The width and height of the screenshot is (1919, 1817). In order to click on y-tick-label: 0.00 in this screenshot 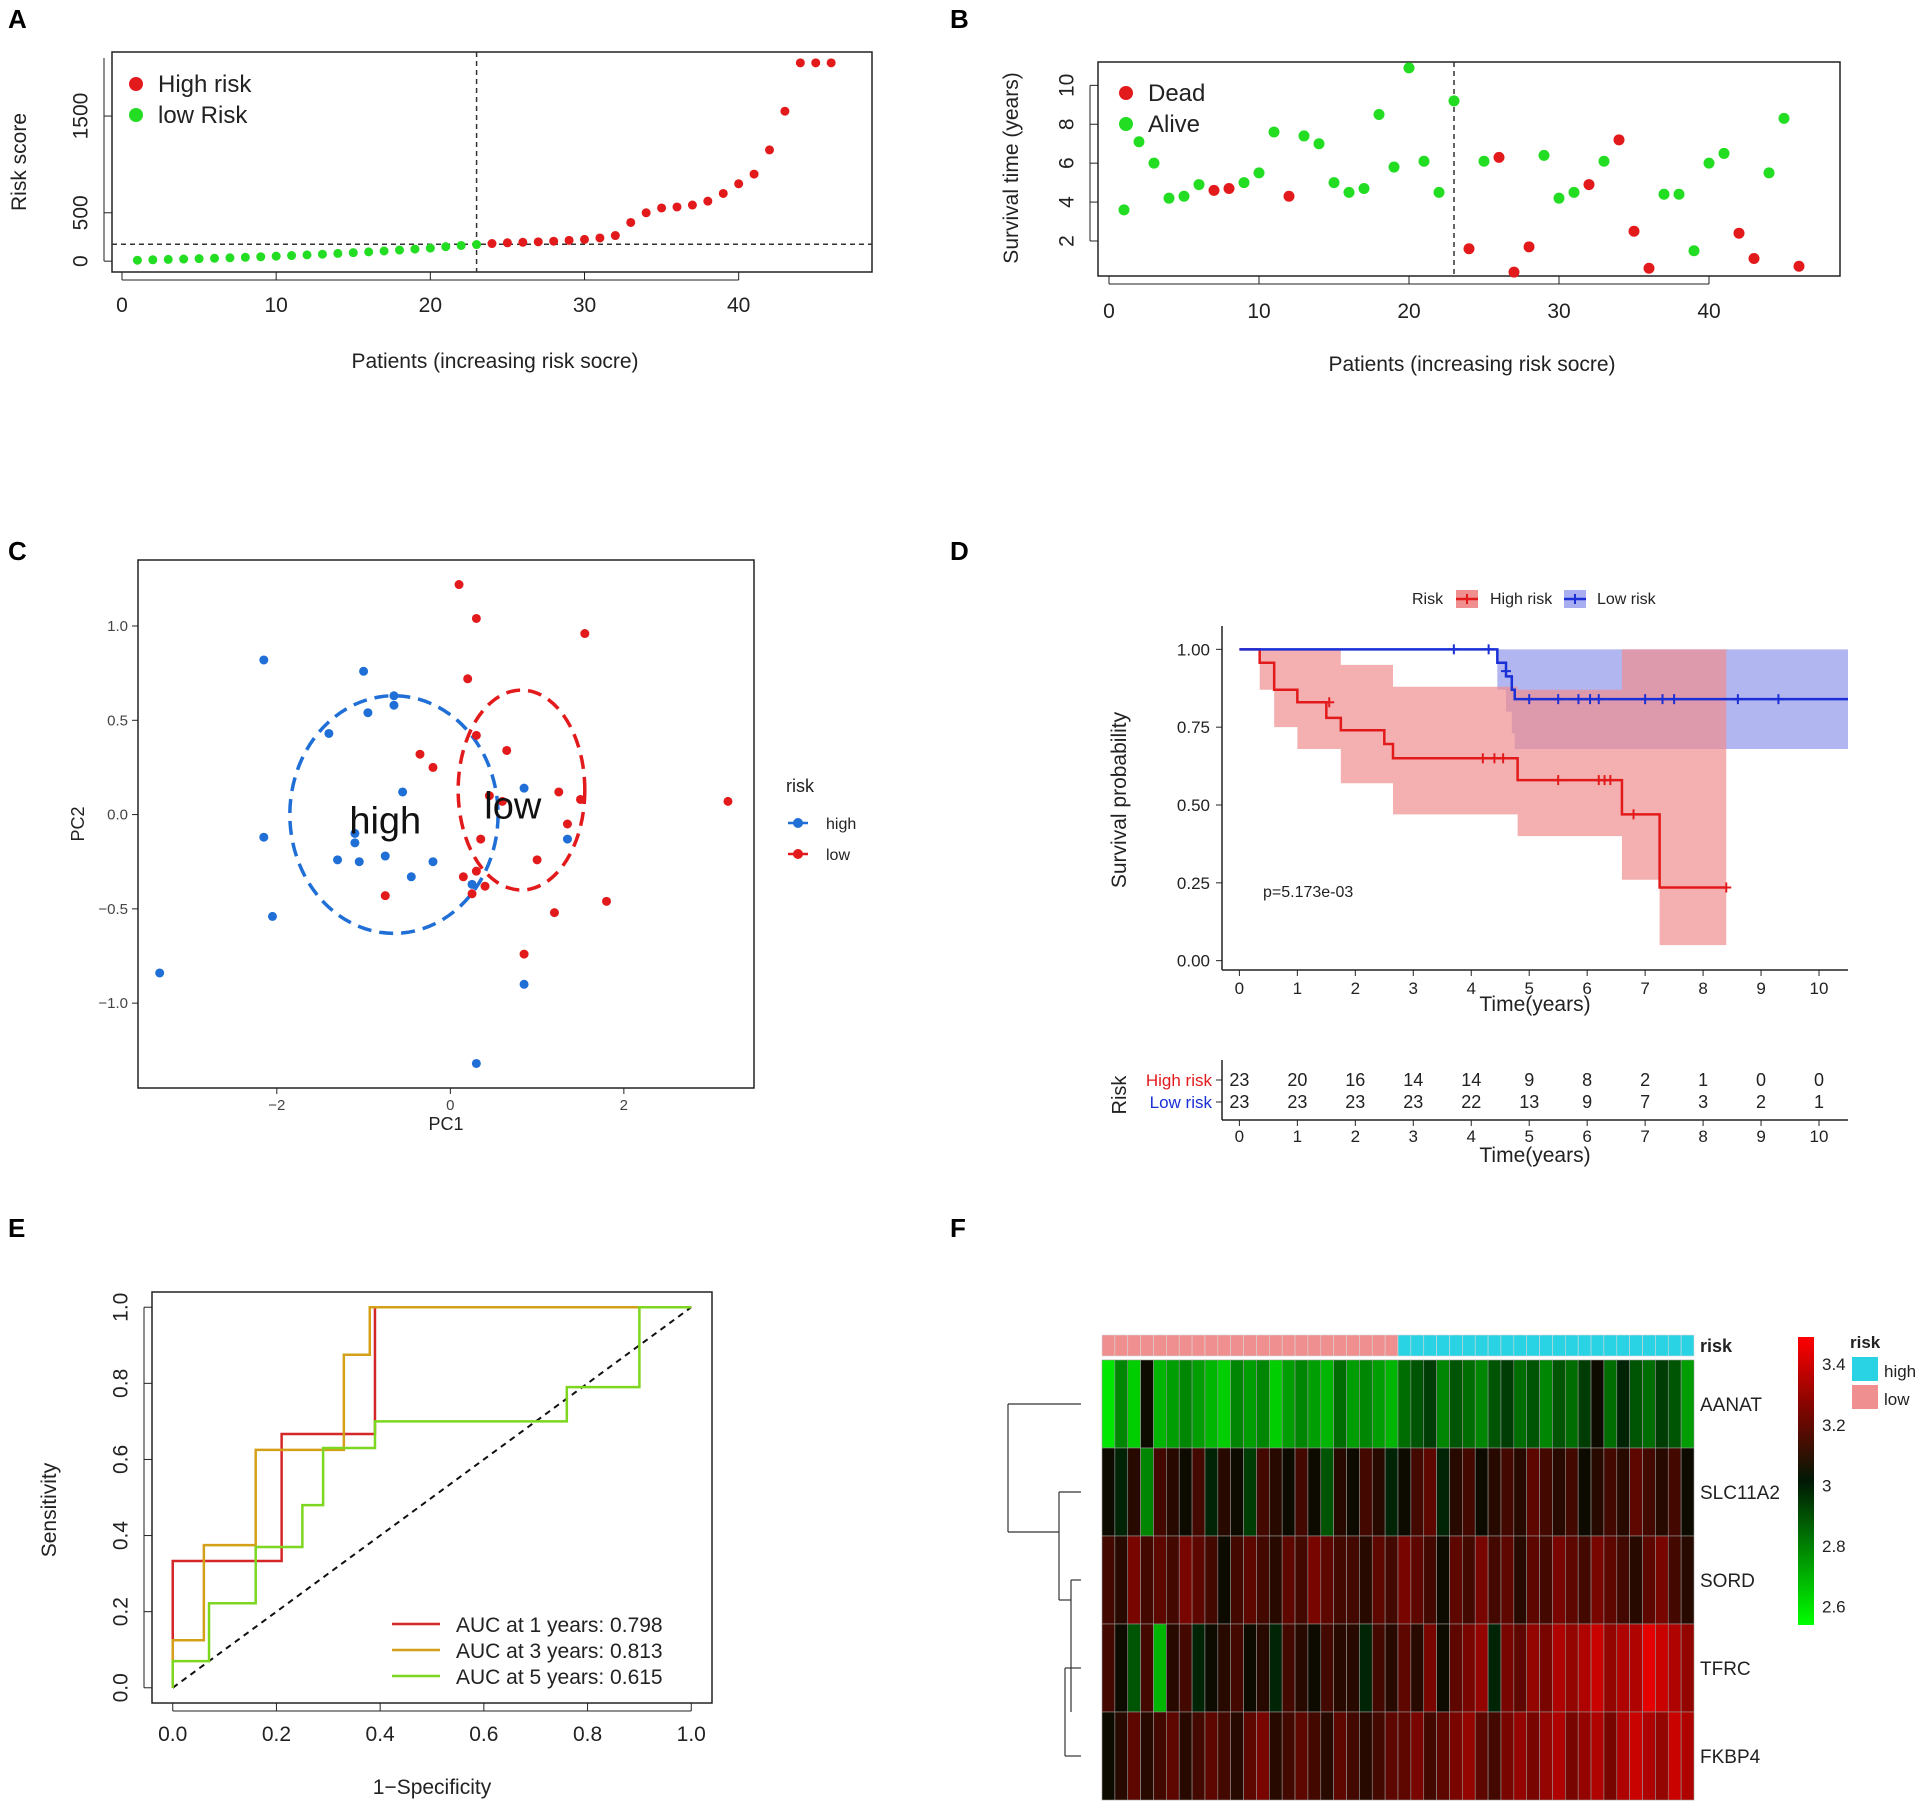, I will do `click(1193, 961)`.